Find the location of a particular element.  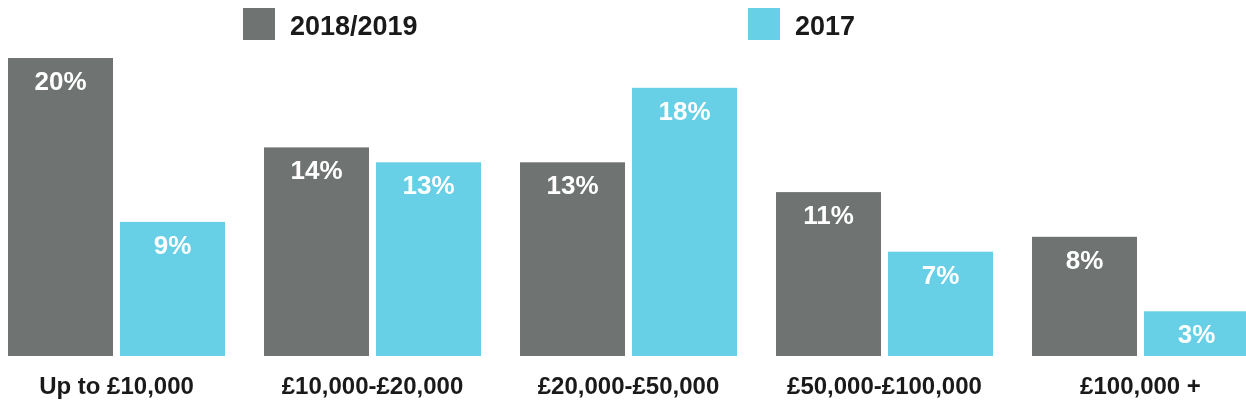

legend-label: 2017 is located at coordinates (825, 26).